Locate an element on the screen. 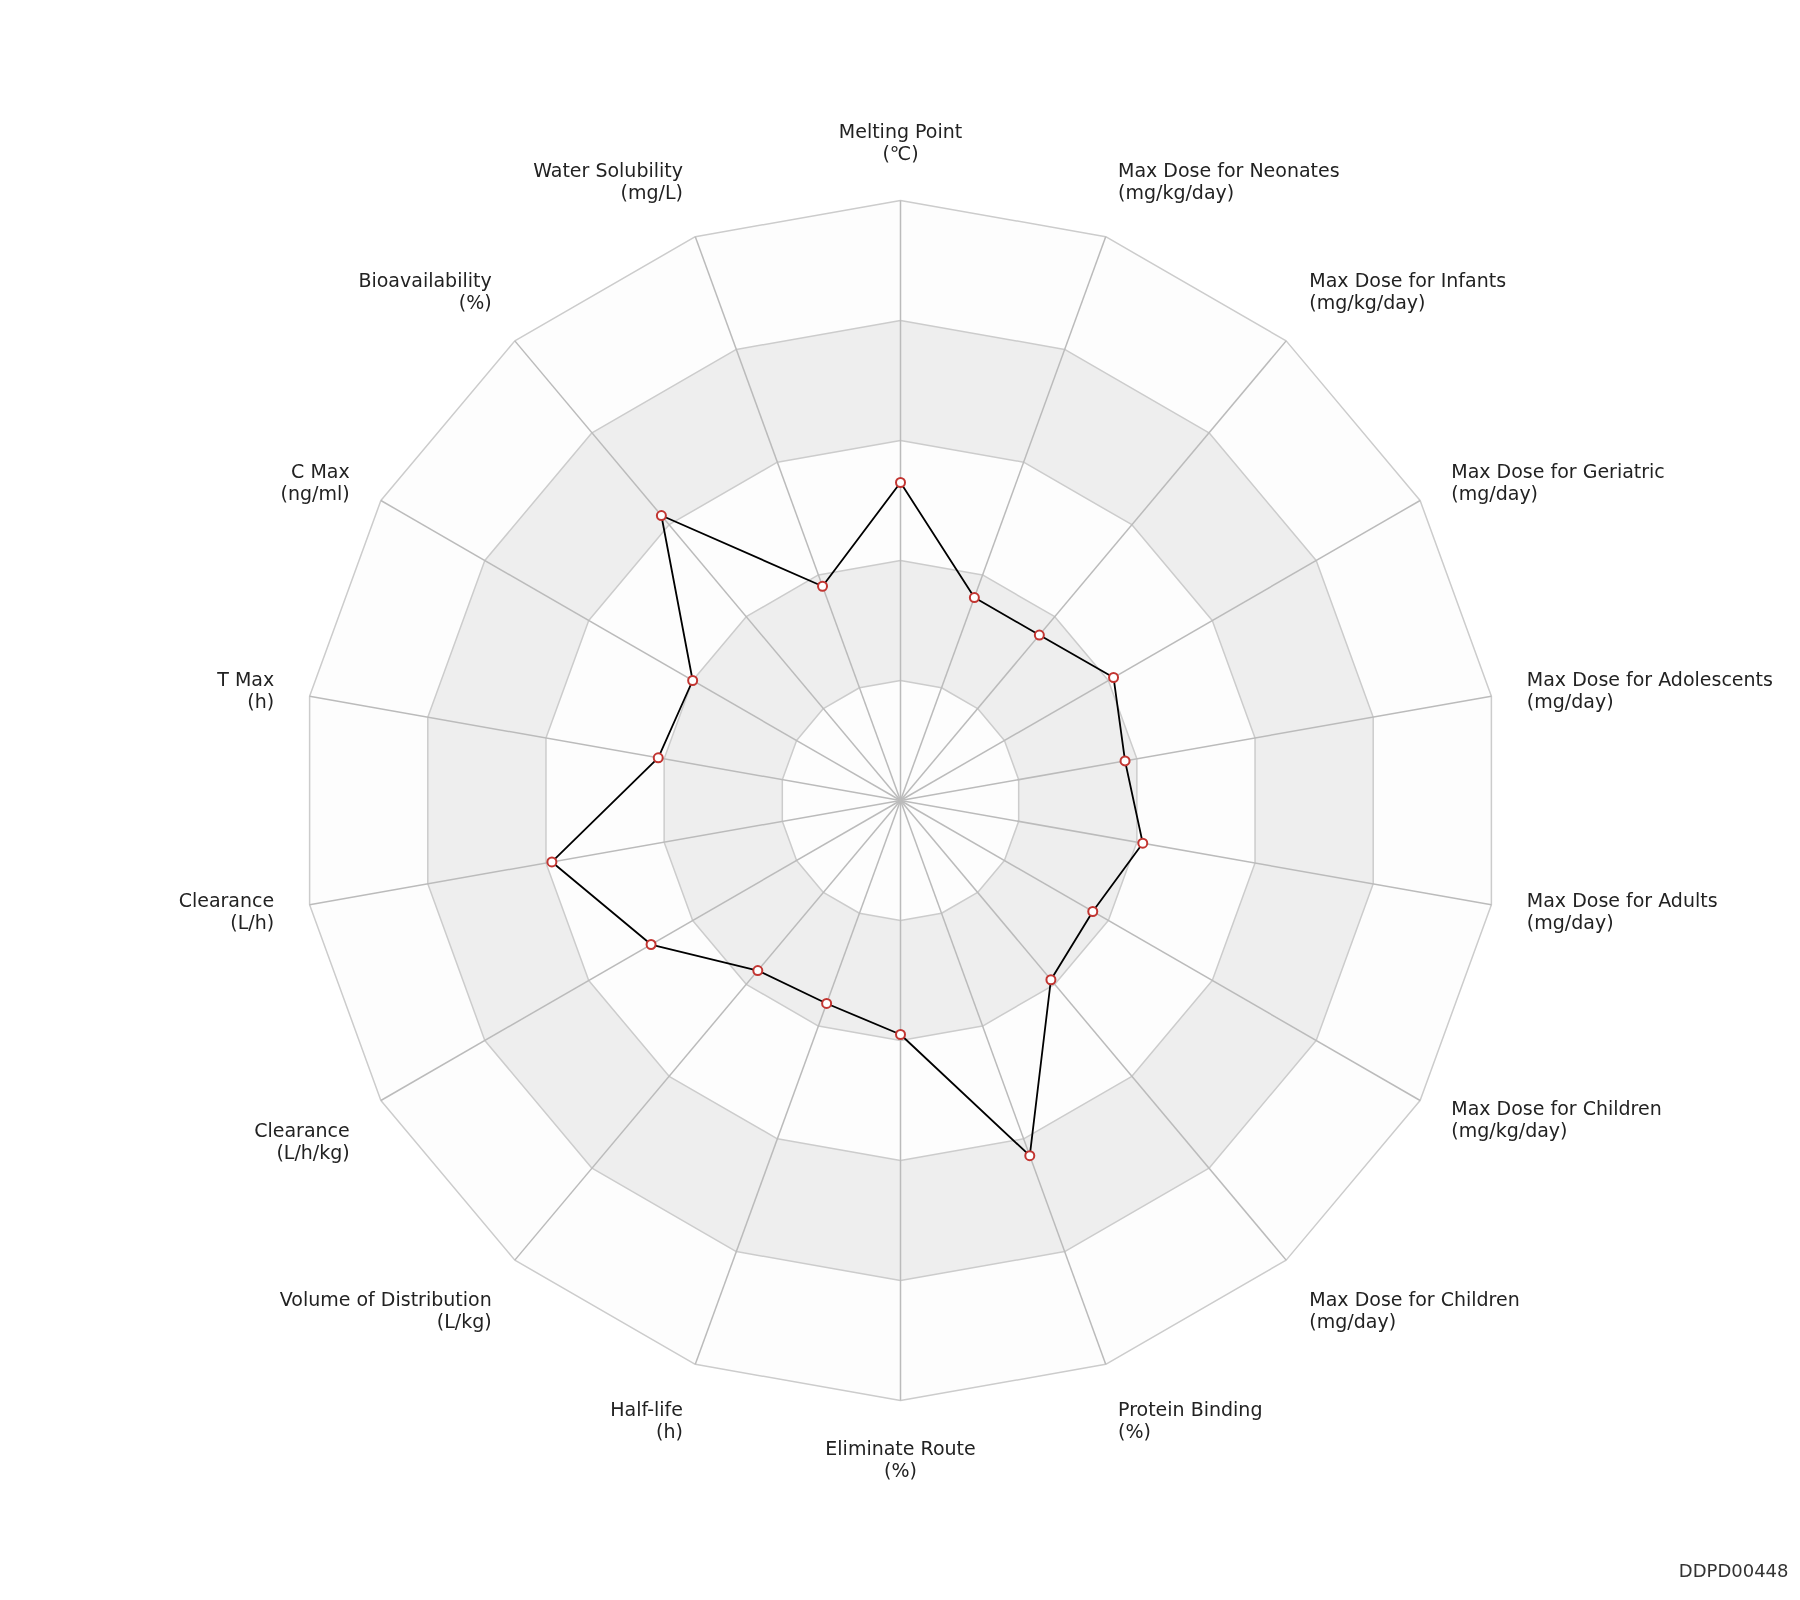 This screenshot has height=1600, width=1800. spoke-label: Volume of Distribution (L/kg) is located at coordinates (385, 1309).